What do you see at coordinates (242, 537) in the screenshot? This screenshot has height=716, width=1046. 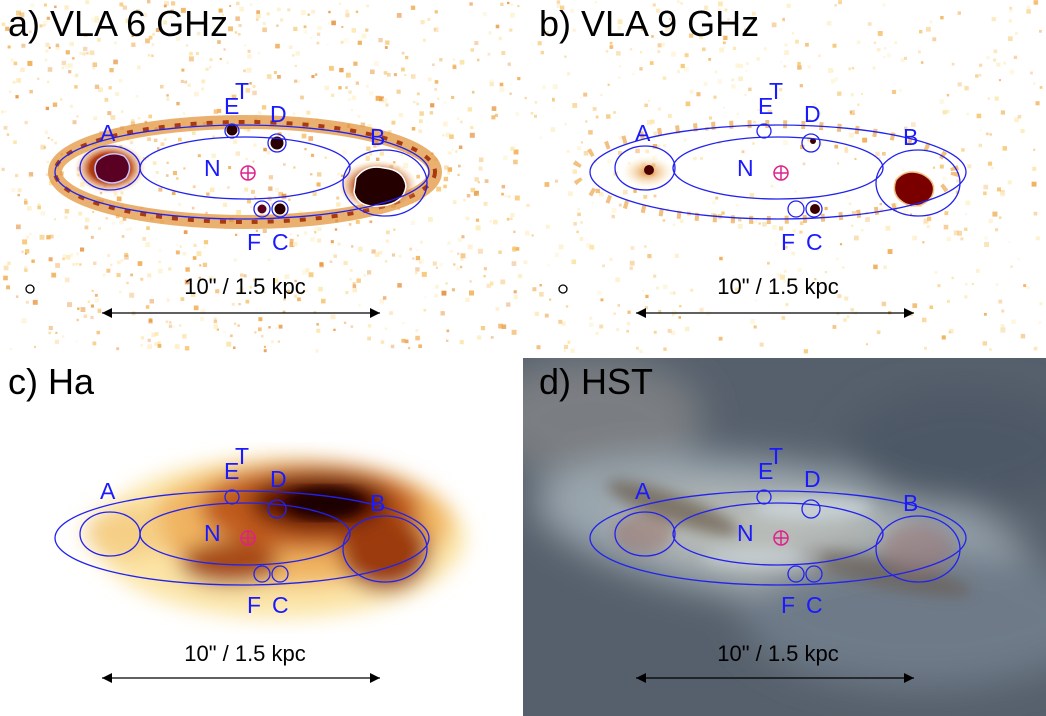 I see `region-overlay` at bounding box center [242, 537].